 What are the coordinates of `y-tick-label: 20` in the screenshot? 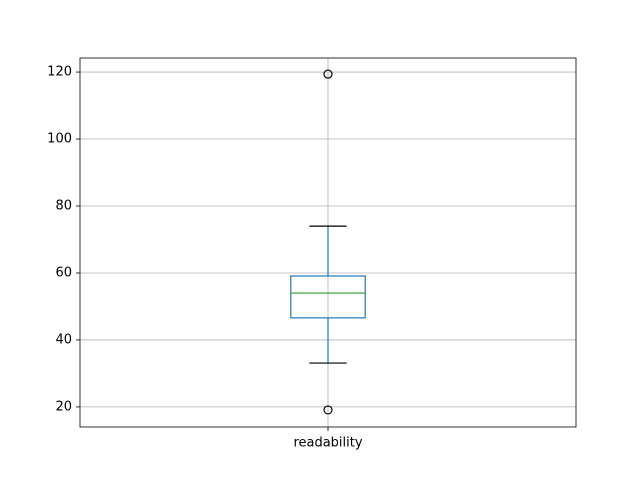 It's located at (63, 406).